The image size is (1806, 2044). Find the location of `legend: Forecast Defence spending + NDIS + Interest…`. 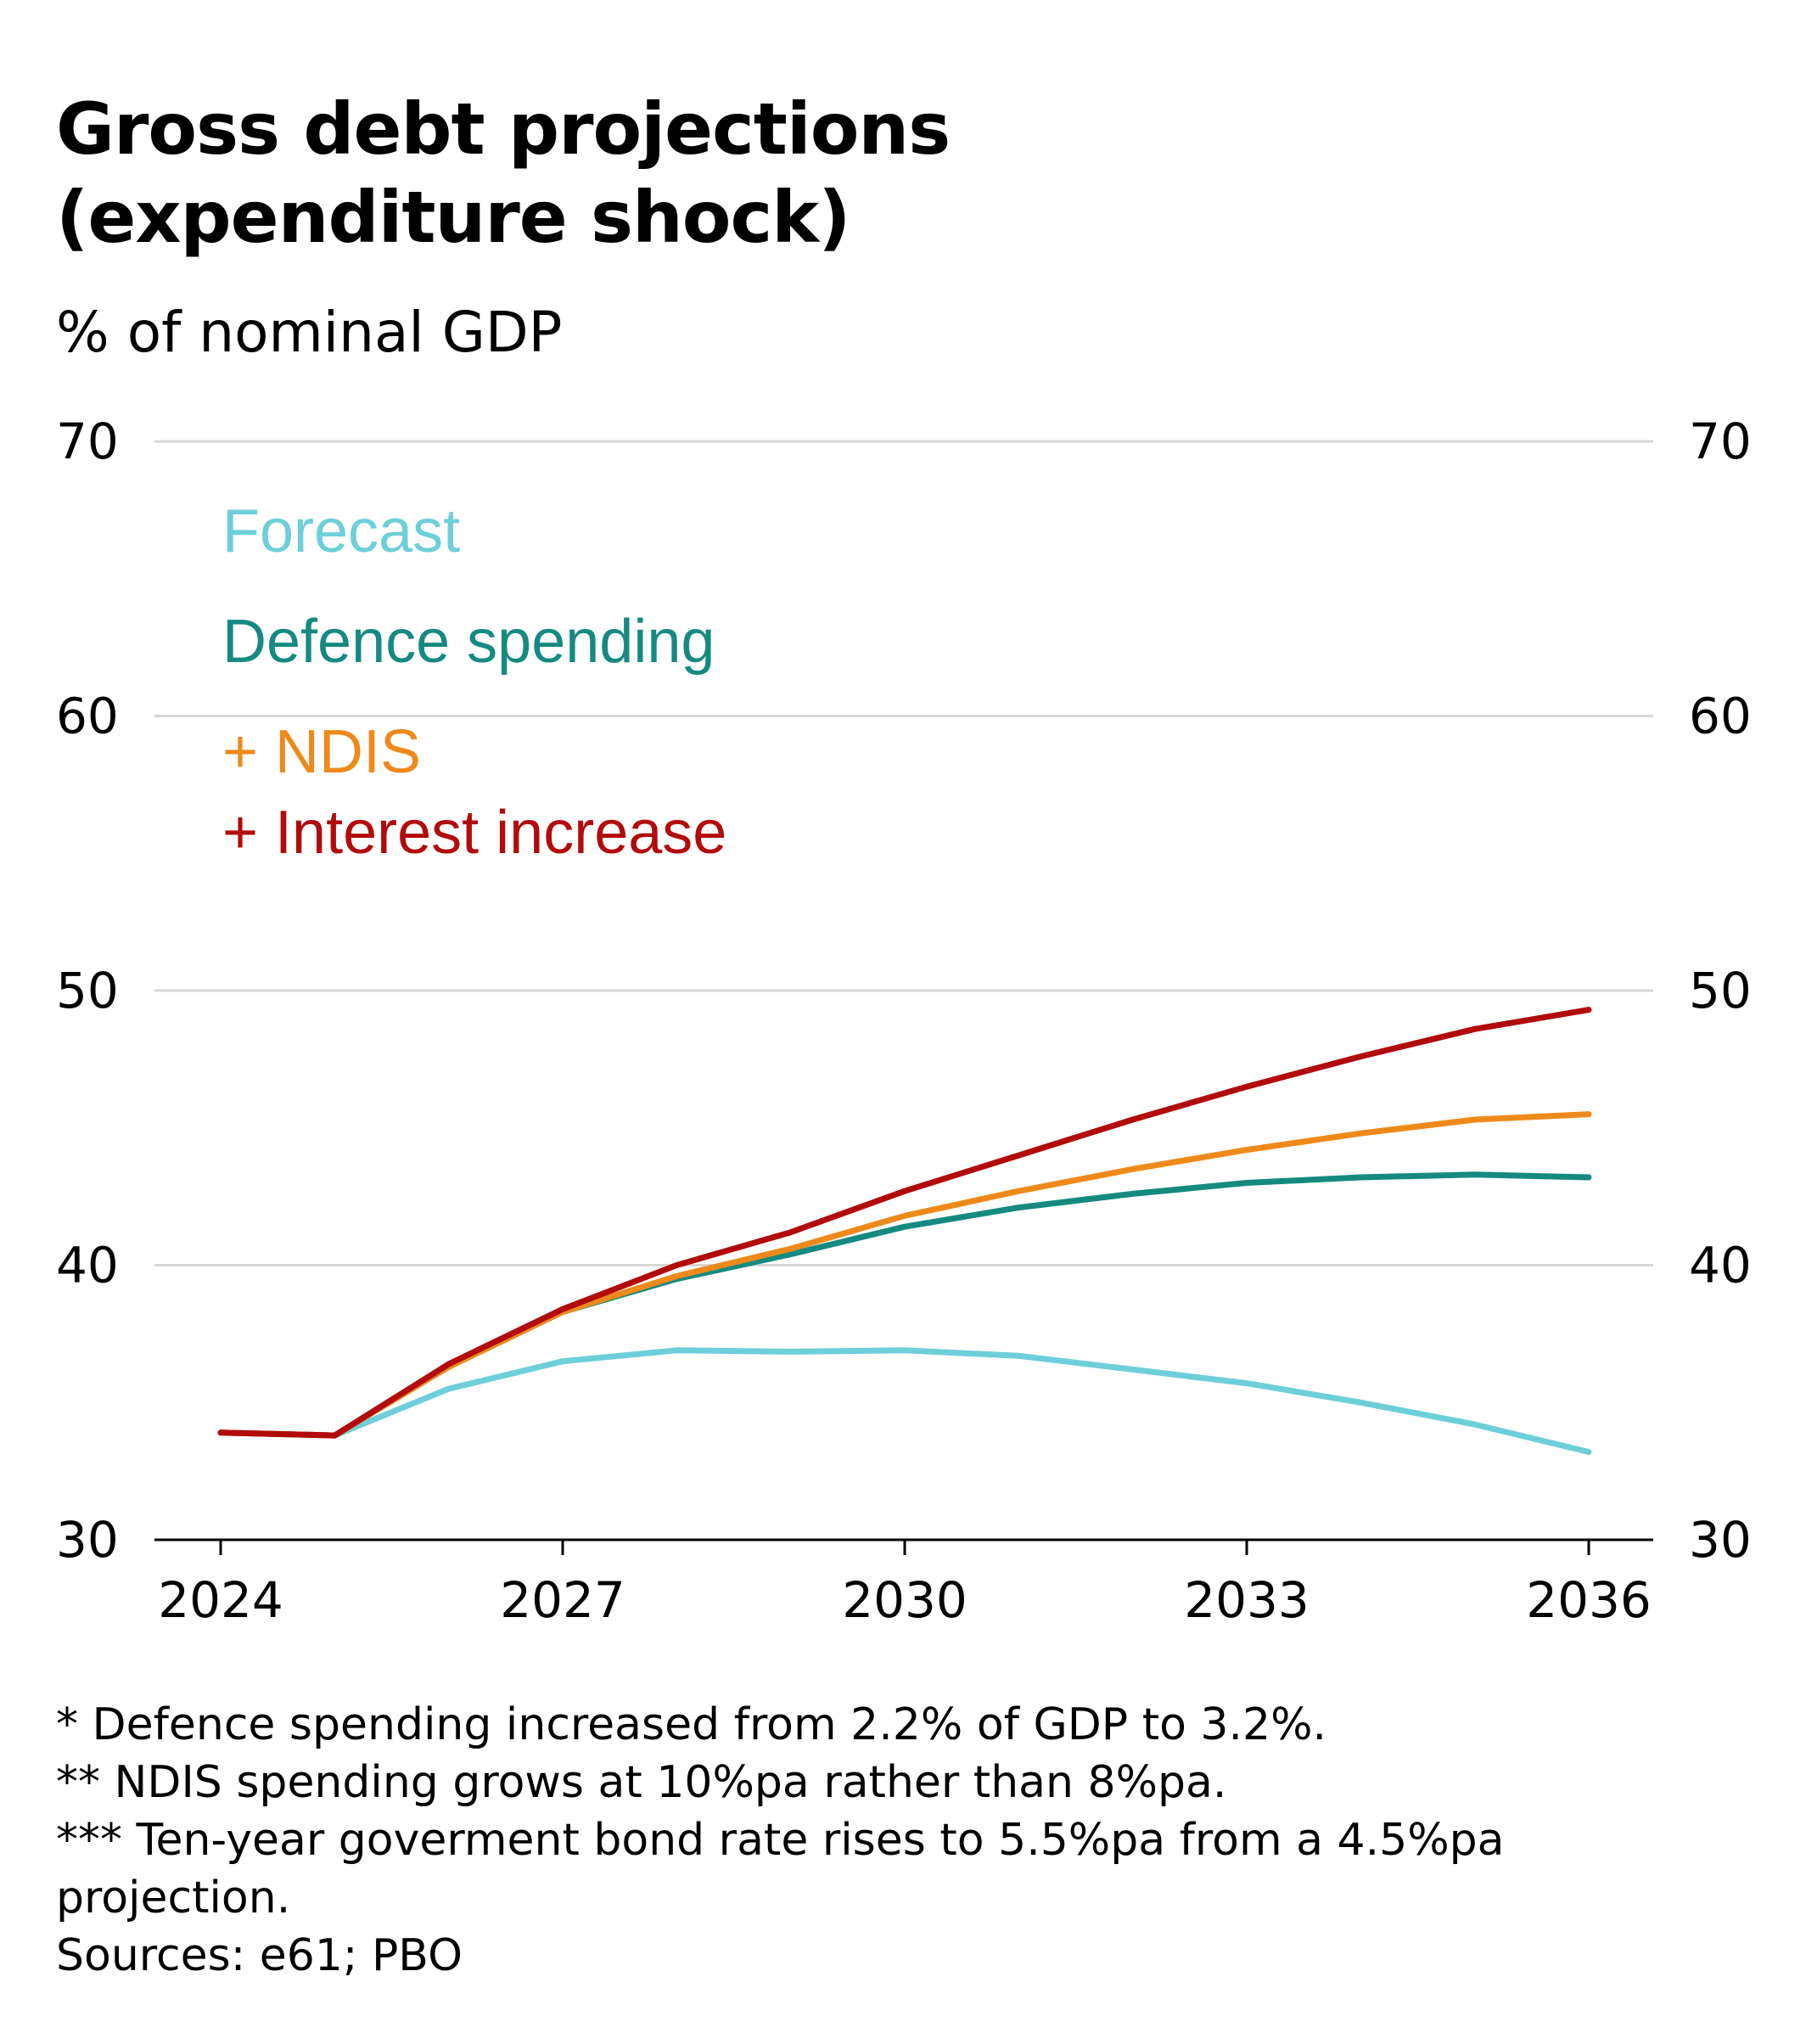

legend: Forecast Defence spending + NDIS + Interest… is located at coordinates (474, 682).